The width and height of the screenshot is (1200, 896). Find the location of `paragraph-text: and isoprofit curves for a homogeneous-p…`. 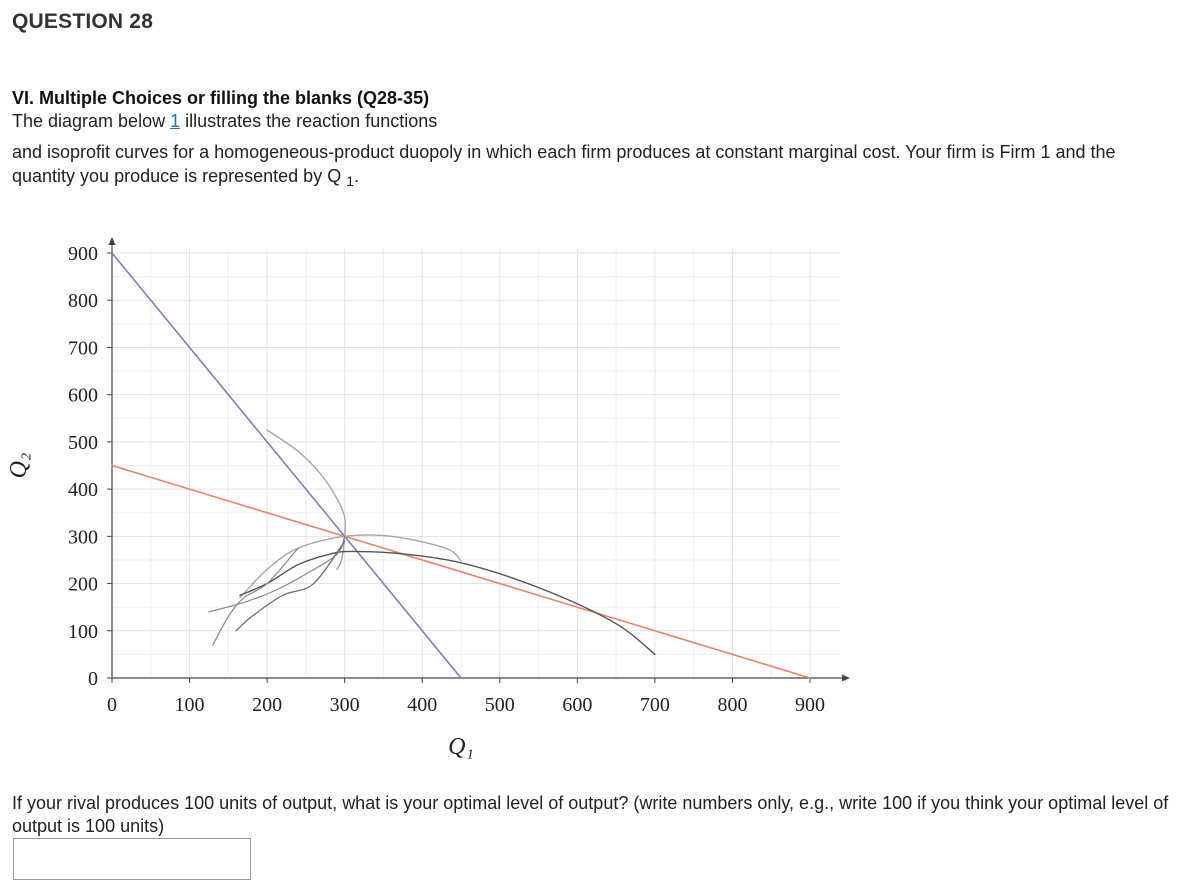

paragraph-text: and isoprofit curves for a homogeneous-p… is located at coordinates (564, 164).